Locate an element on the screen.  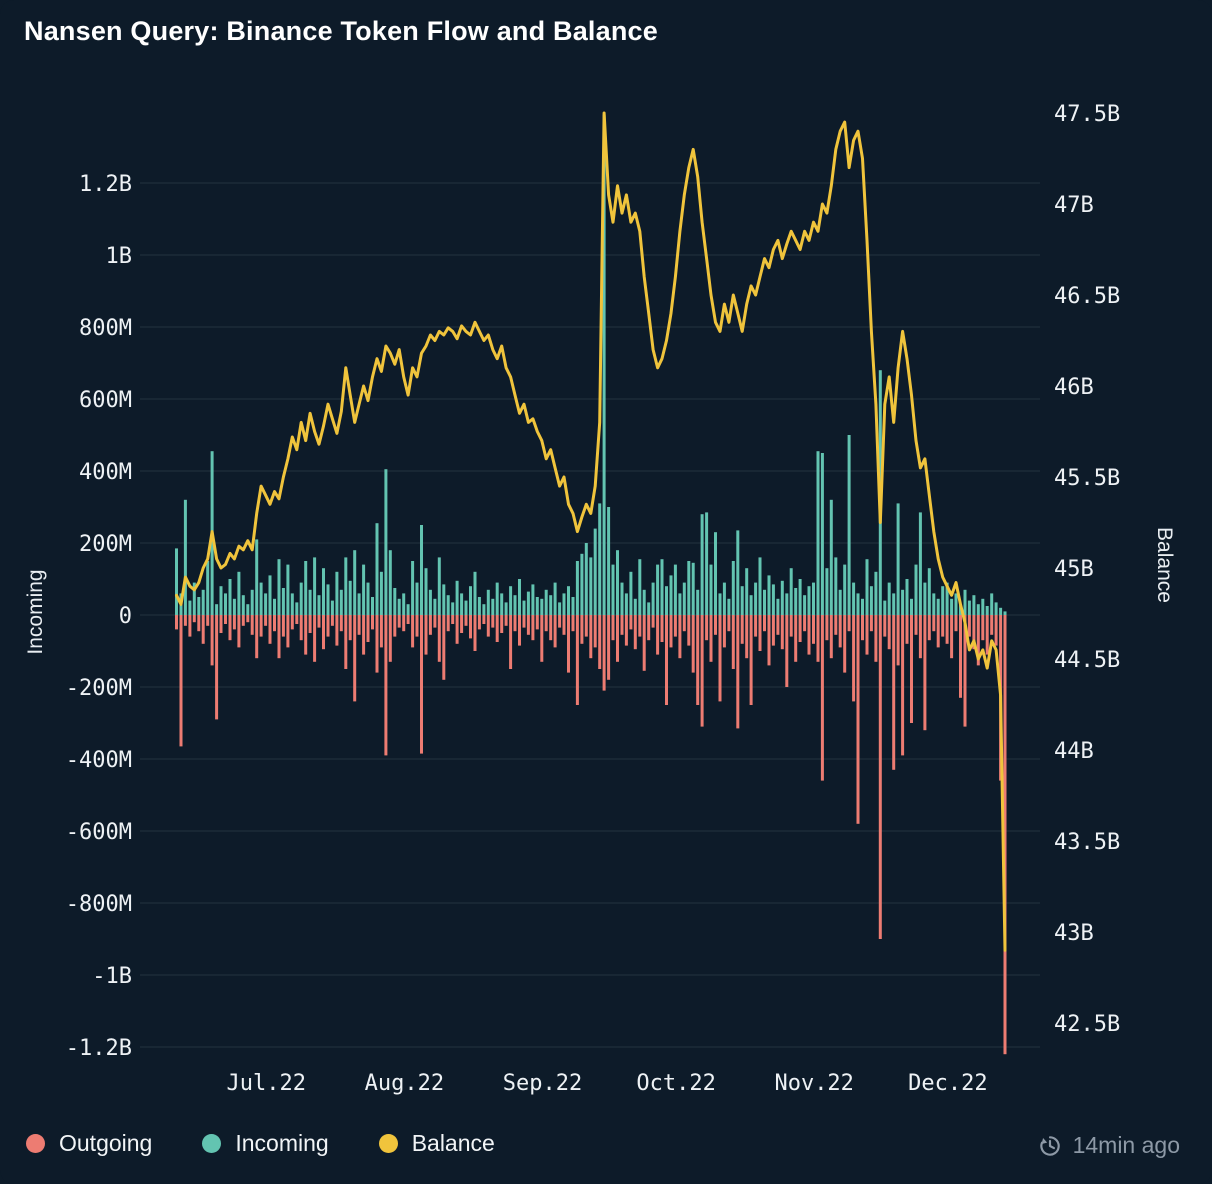
y-tick-label-left: 400M is located at coordinates (105, 472).